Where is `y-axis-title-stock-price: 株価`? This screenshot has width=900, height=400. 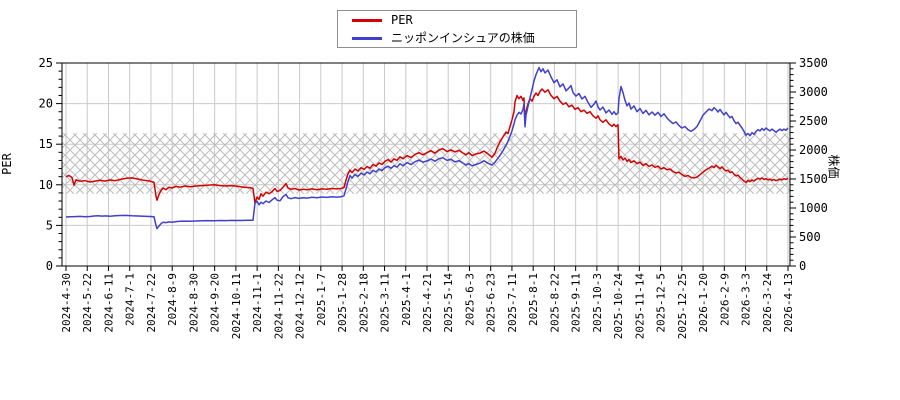
y-axis-title-stock-price: 株価 is located at coordinates (833, 166).